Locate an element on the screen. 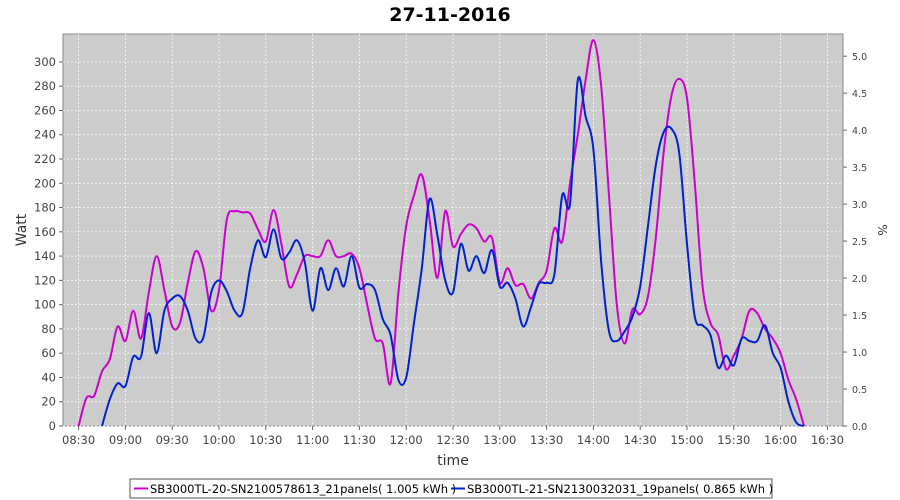  chart-title: 27-11-2016 is located at coordinates (450, 15).